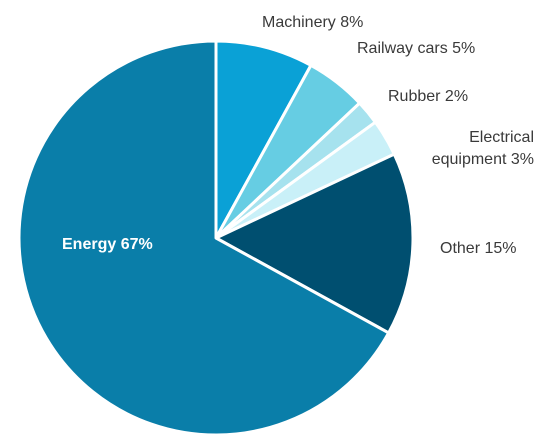 The image size is (559, 434). I want to click on slice-label-line: Railway cars 5%, so click(416, 48).